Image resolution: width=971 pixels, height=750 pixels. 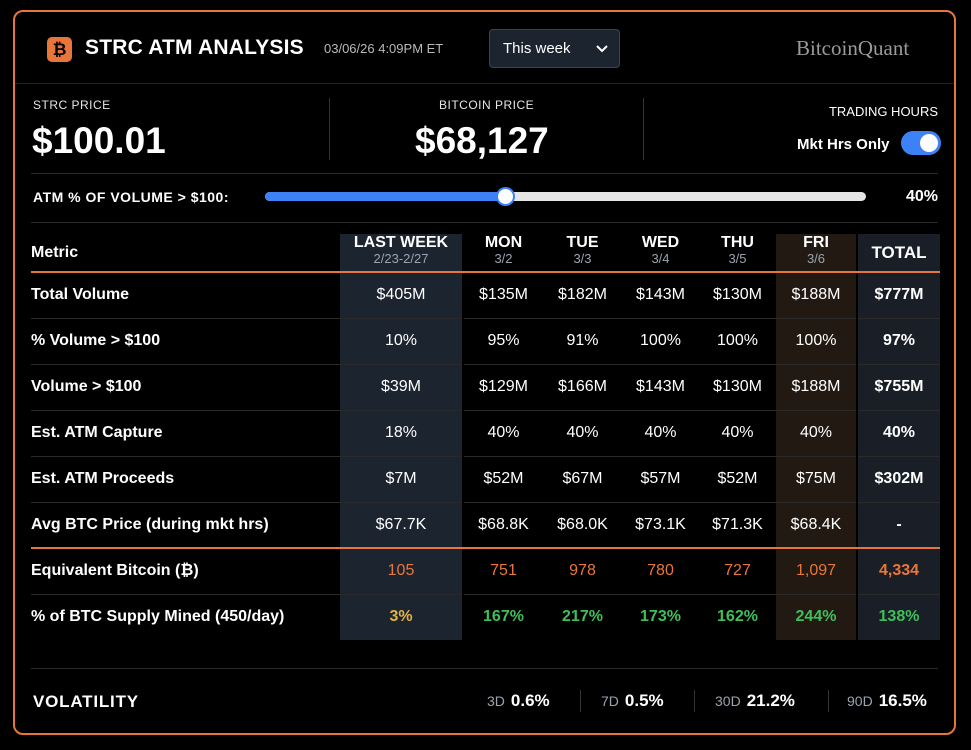 I want to click on chevron-down-icon, so click(x=602, y=49).